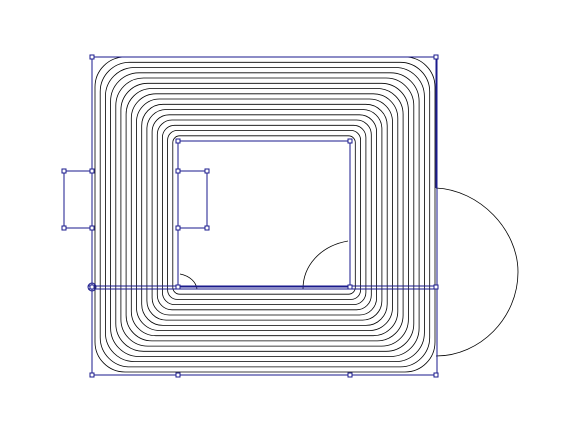 The image size is (584, 447). Describe the element at coordinates (192, 199) in the screenshot. I see `inner-tab-outline` at that location.